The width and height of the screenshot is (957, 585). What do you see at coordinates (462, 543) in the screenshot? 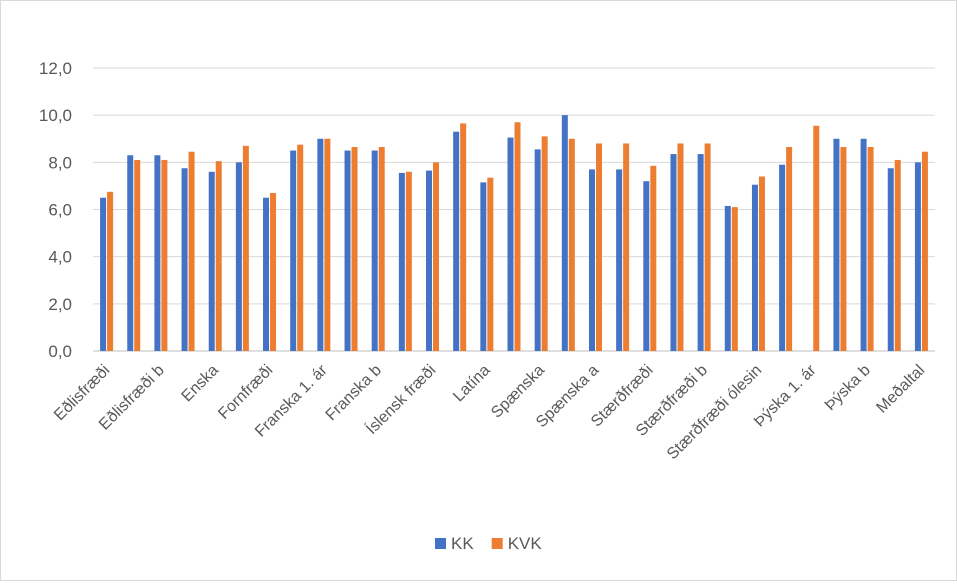
I see `legend-label-kk: KK` at bounding box center [462, 543].